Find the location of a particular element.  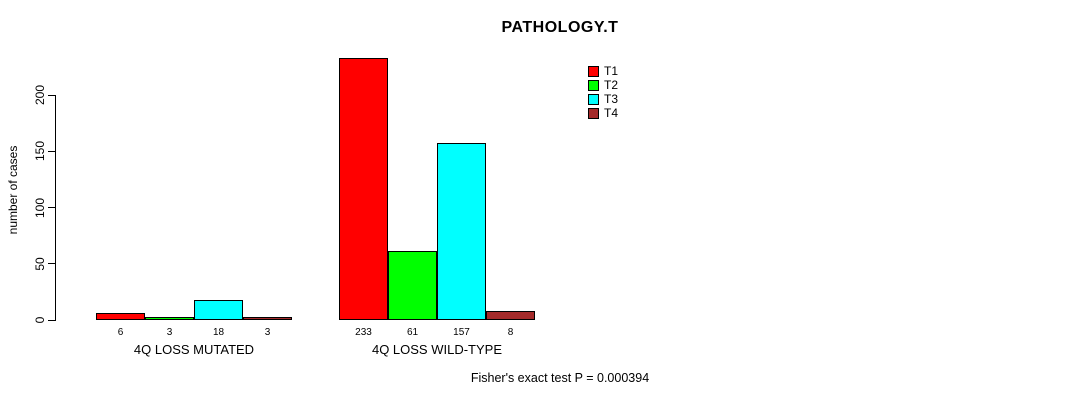

bar-value-label: 233 is located at coordinates (363, 332).